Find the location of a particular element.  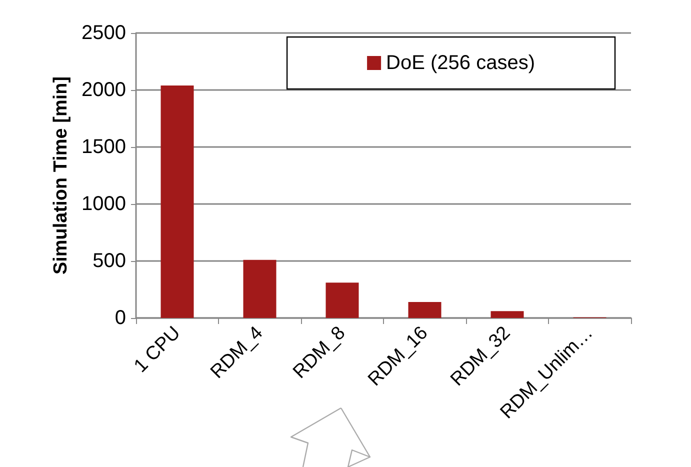

y-tick-label: 0 is located at coordinates (120, 318).